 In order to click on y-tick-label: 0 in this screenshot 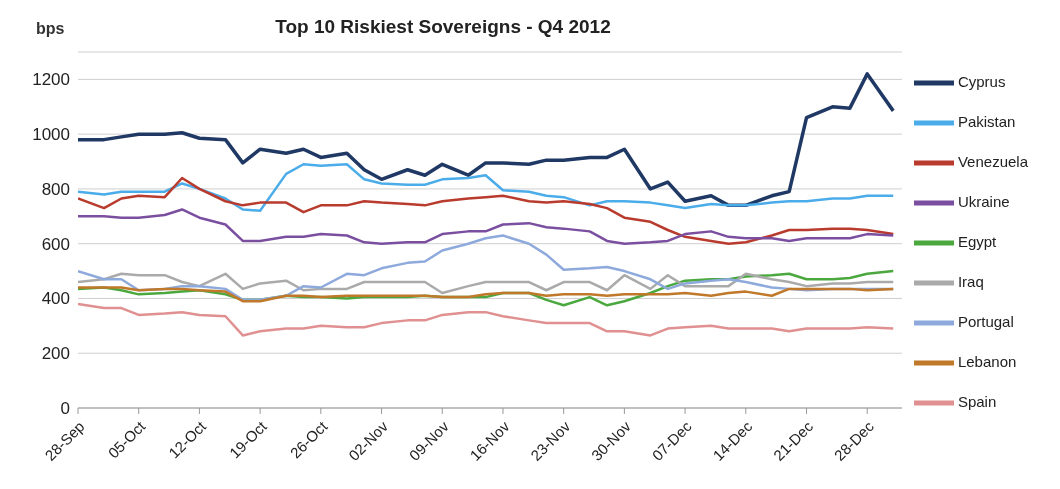, I will do `click(65, 409)`.